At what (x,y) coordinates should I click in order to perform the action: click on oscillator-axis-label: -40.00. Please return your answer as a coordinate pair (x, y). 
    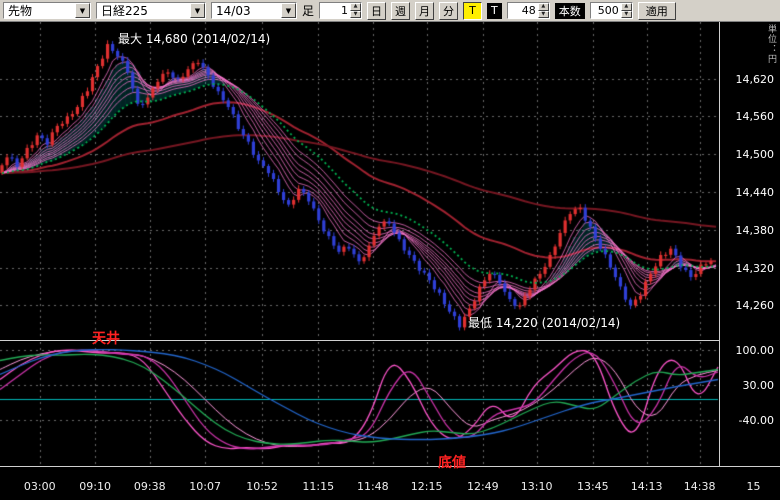
    Looking at the image, I should click on (756, 420).